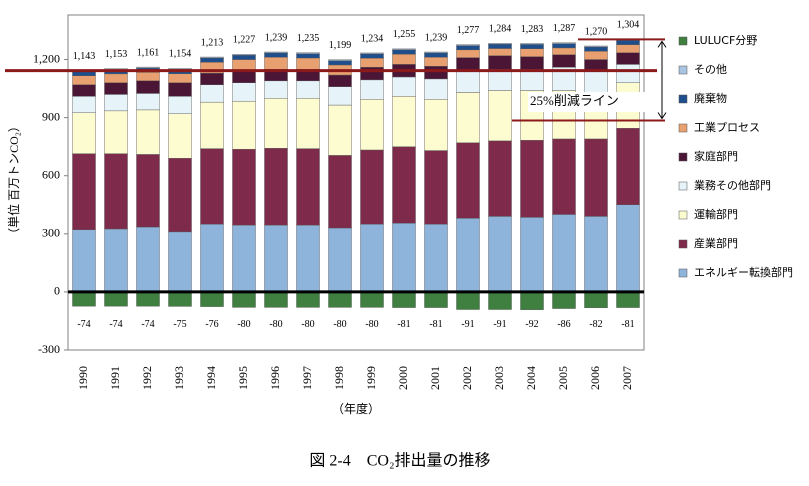 Image resolution: width=809 pixels, height=486 pixels. Describe the element at coordinates (179, 324) in the screenshot. I see `lulucf-label: -75` at that location.